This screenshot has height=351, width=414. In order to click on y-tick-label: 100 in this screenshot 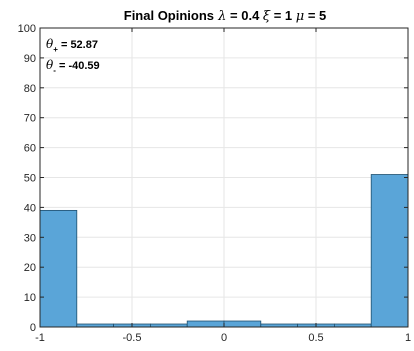, I will do `click(27, 29)`.